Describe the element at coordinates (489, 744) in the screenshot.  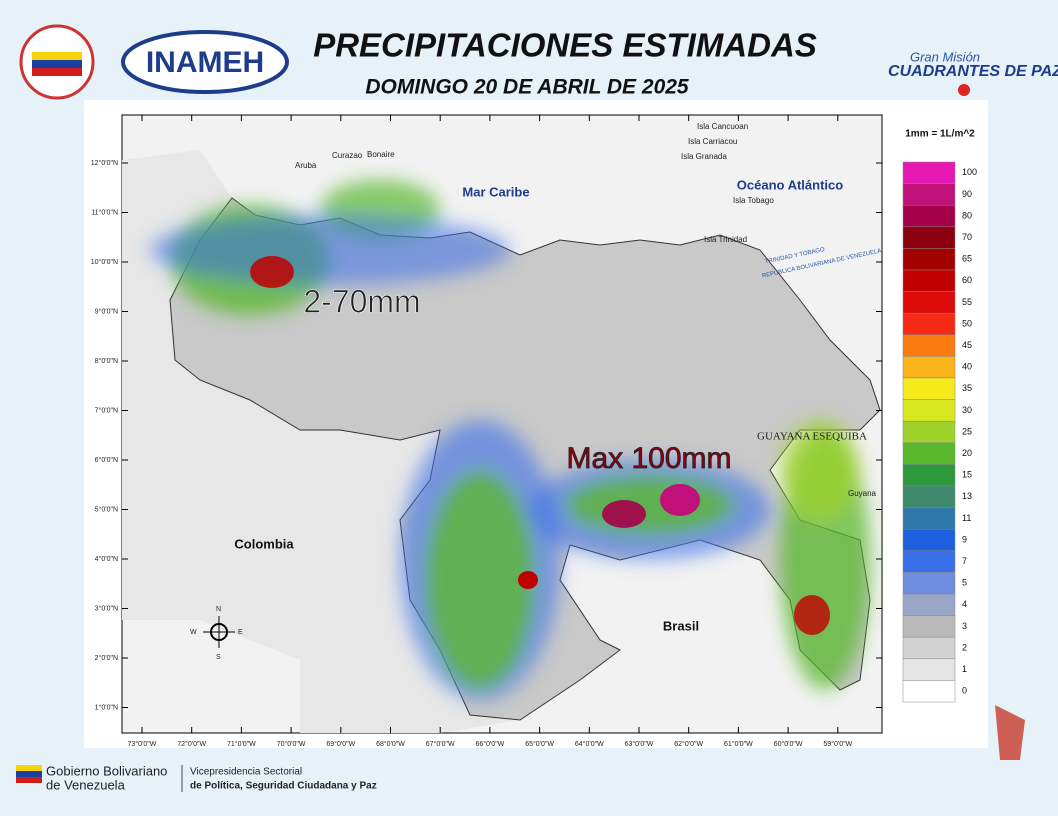
I see `lon-label: 66°0'0"W` at that location.